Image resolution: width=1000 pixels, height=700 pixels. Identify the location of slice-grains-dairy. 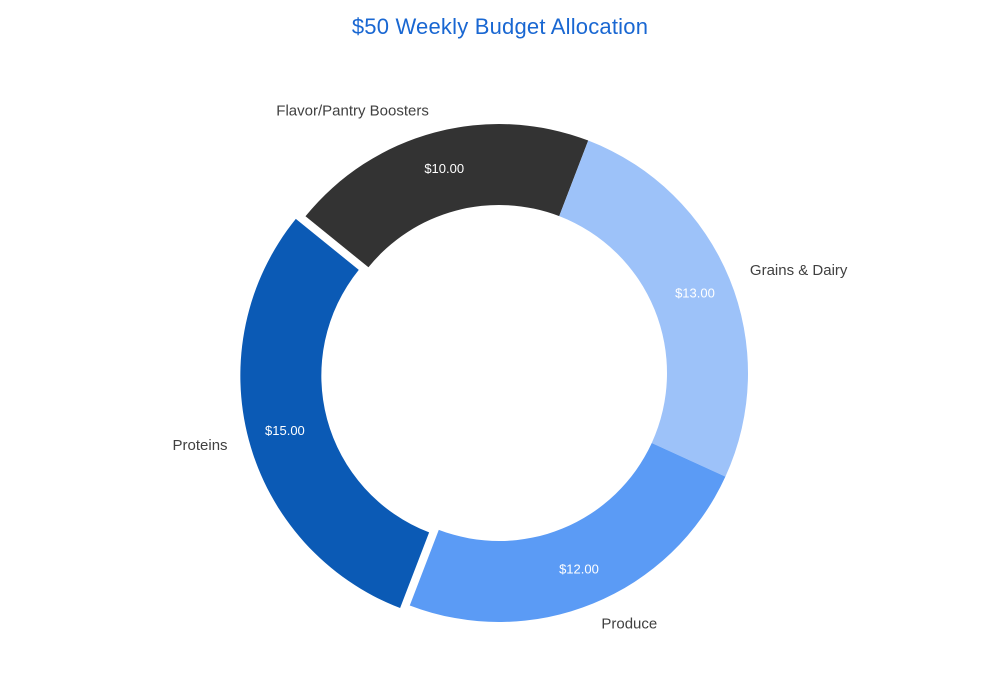
(653, 308).